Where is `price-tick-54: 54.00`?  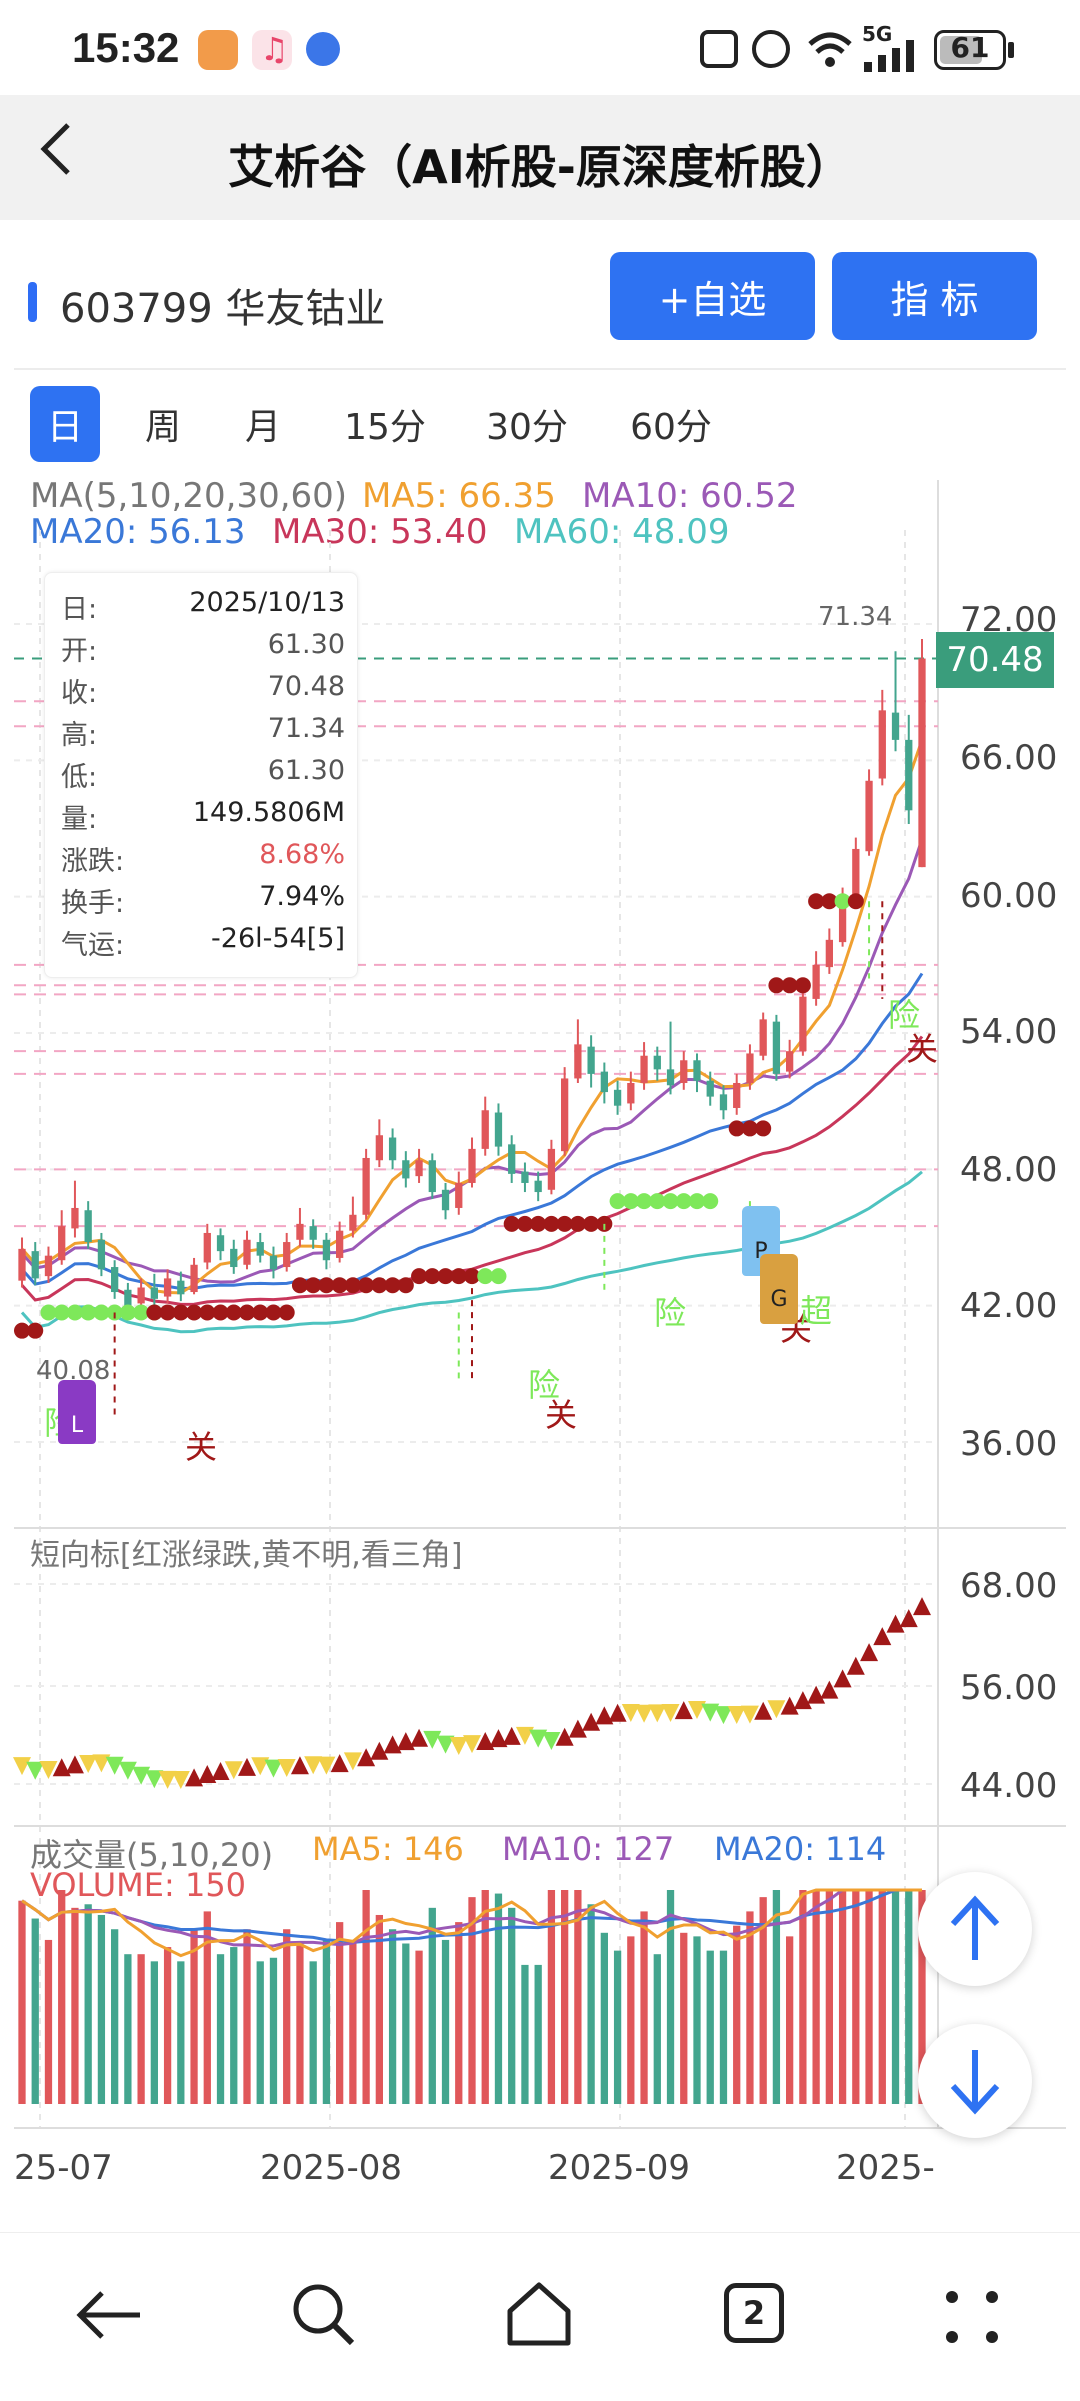 price-tick-54: 54.00 is located at coordinates (1009, 1032).